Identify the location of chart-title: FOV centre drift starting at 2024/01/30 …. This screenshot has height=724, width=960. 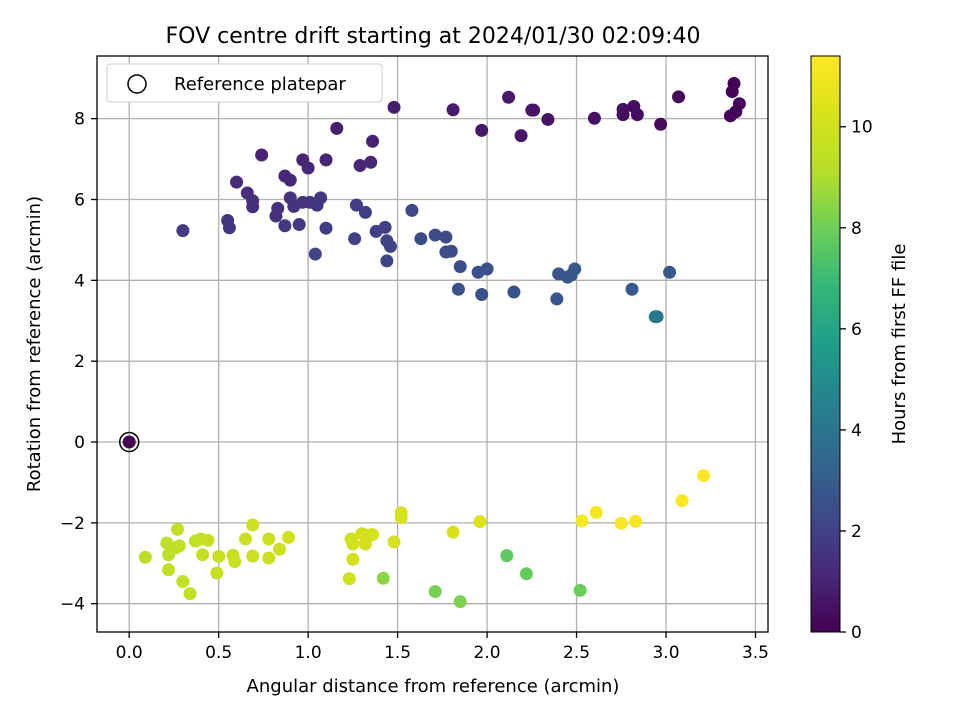
(433, 36).